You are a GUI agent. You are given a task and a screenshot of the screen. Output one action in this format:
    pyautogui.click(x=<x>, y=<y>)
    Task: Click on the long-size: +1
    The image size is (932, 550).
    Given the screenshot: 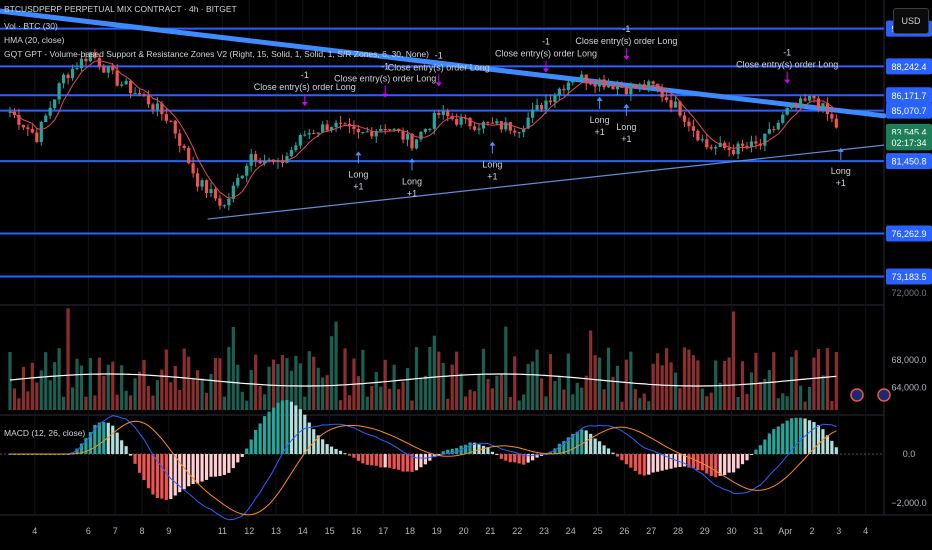 What is the action you would take?
    pyautogui.click(x=626, y=139)
    